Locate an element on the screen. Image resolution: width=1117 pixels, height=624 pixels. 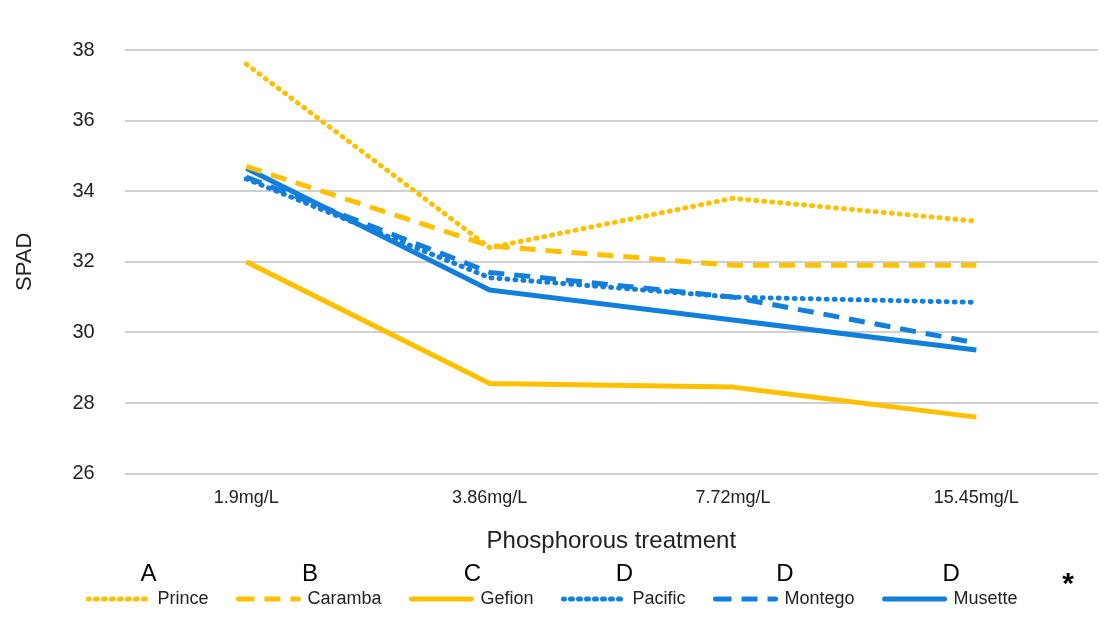
text: C is located at coordinates (472, 572).